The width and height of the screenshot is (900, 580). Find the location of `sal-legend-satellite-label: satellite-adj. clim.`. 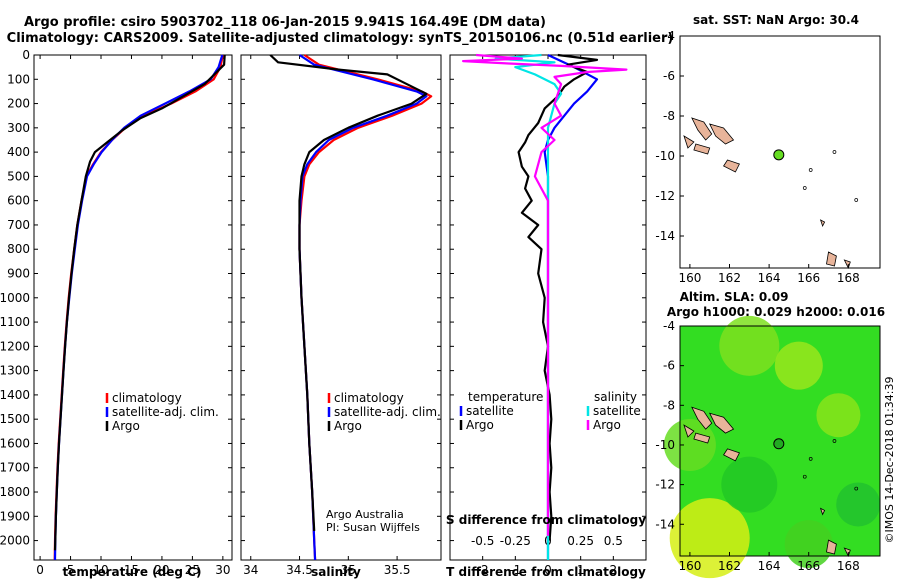

sal-legend-satellite-label: satellite-adj. clim. is located at coordinates (387, 412).